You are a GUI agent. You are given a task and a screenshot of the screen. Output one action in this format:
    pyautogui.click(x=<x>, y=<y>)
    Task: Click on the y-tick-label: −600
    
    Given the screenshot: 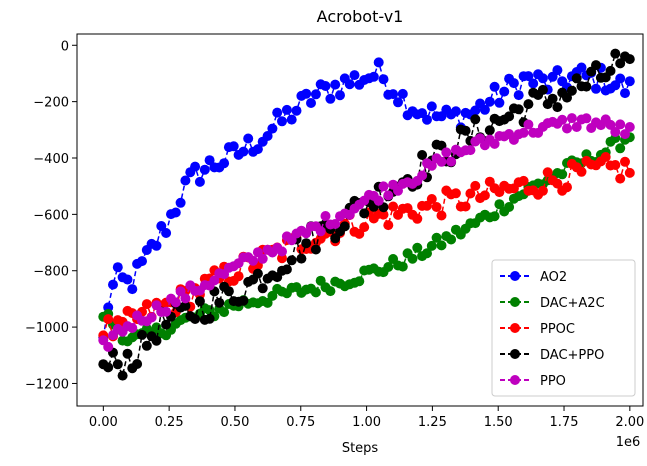 What is the action you would take?
    pyautogui.click(x=51, y=215)
    